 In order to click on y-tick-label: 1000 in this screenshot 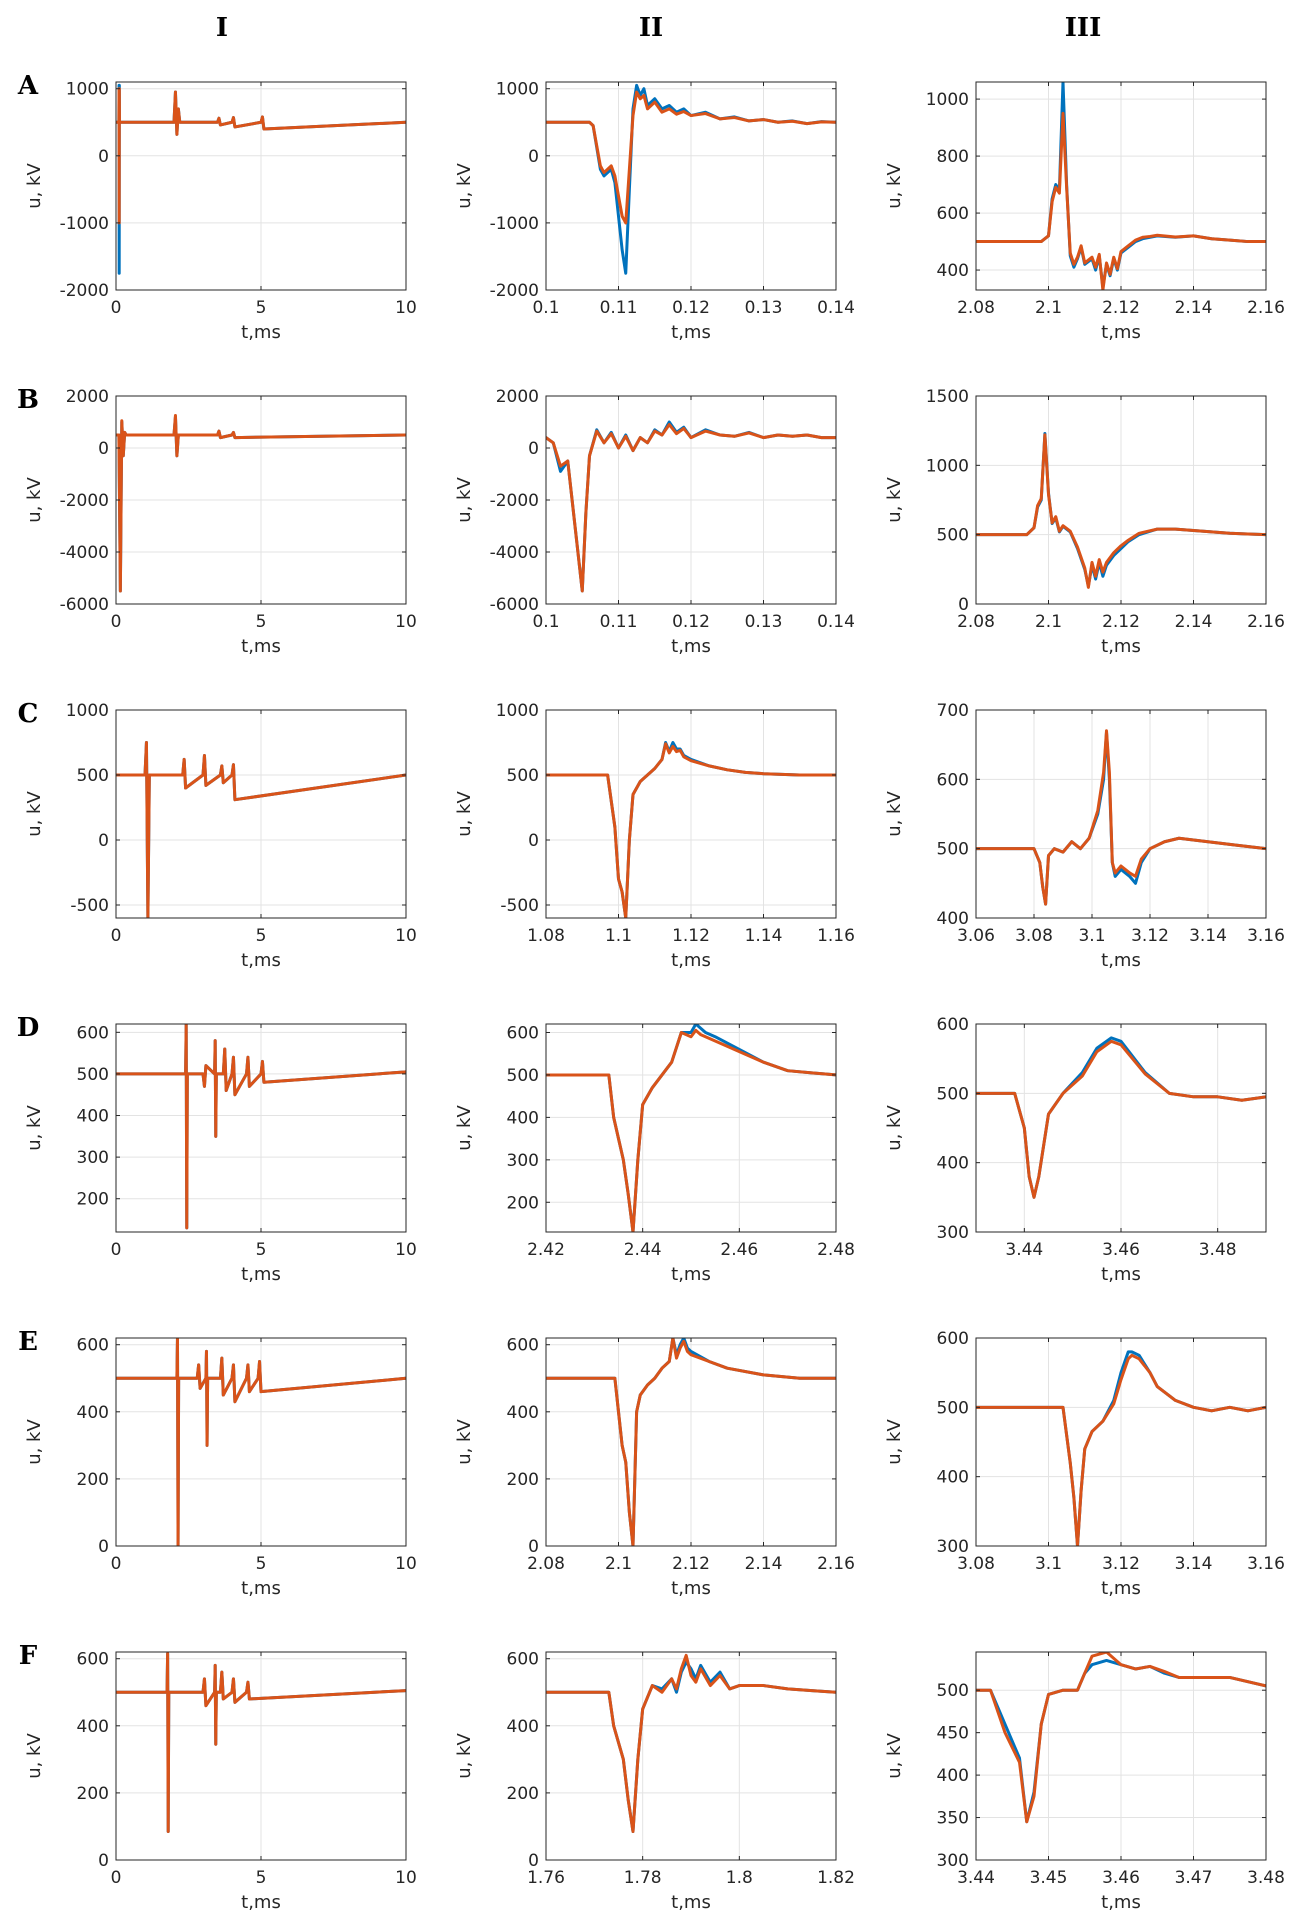, I will do `click(517, 90)`.